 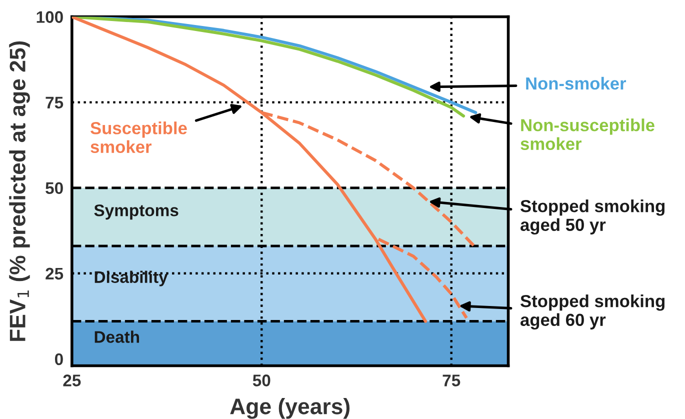 What do you see at coordinates (55, 102) in the screenshot?
I see `y-tick-label: 75` at bounding box center [55, 102].